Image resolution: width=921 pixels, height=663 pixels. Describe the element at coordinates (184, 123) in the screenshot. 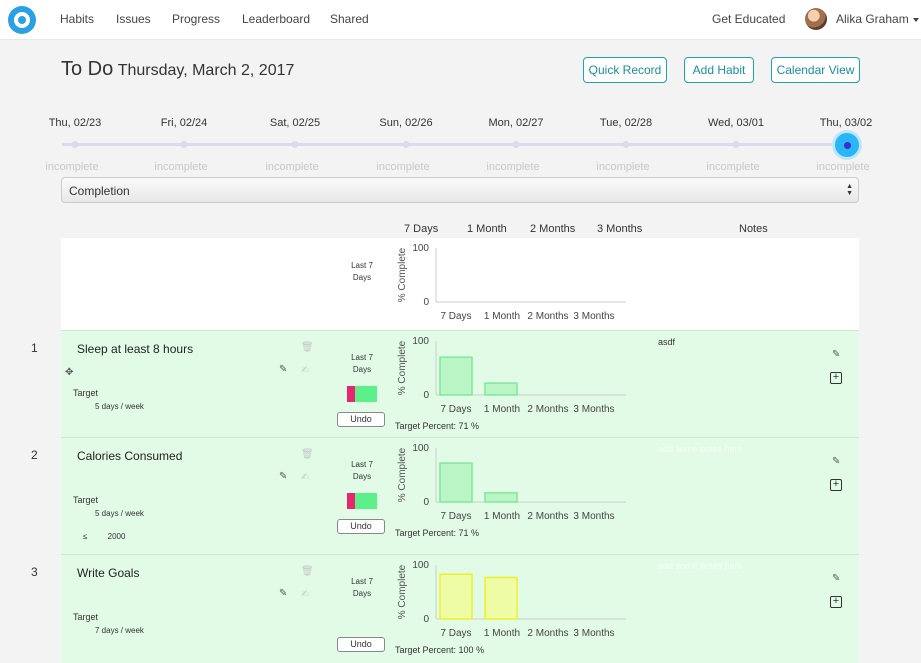

I see `timeline-date: Fri, 02/24` at that location.